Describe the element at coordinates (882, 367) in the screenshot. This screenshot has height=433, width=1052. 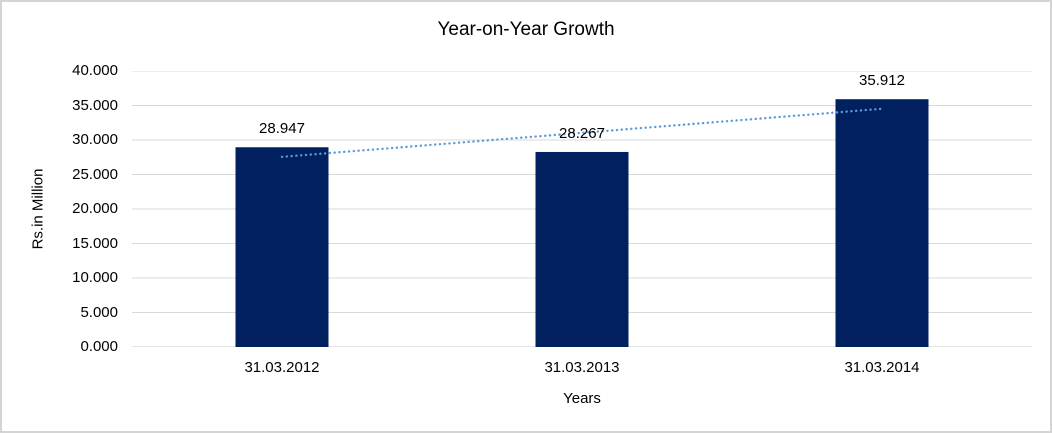
I see `x-tick-label: 31.03.2014` at that location.